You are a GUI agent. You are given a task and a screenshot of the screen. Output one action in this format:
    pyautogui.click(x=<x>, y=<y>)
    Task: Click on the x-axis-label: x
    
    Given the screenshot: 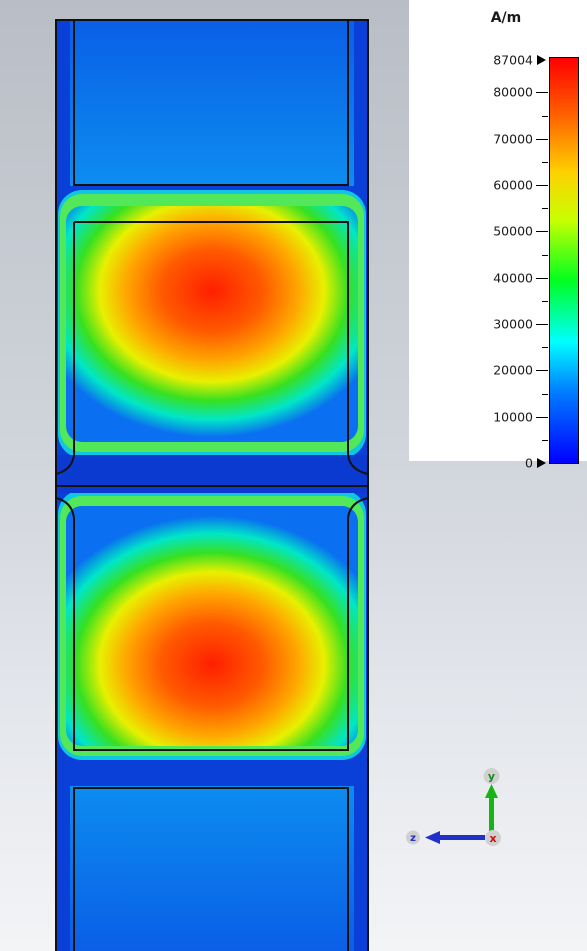 What is the action you would take?
    pyautogui.click(x=492, y=838)
    